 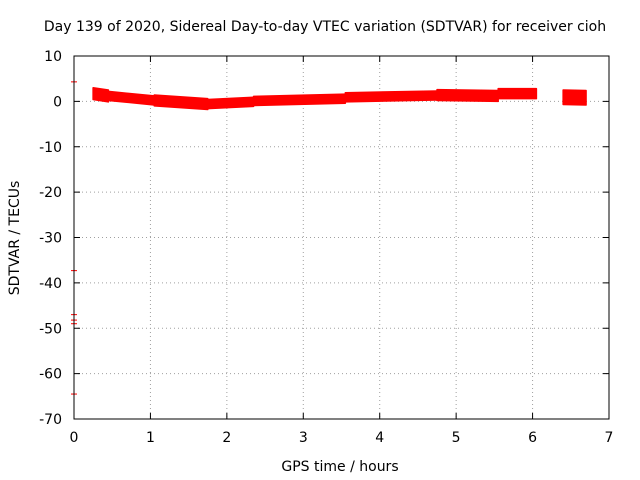 I want to click on x-tick-label: 3, so click(x=303, y=438).